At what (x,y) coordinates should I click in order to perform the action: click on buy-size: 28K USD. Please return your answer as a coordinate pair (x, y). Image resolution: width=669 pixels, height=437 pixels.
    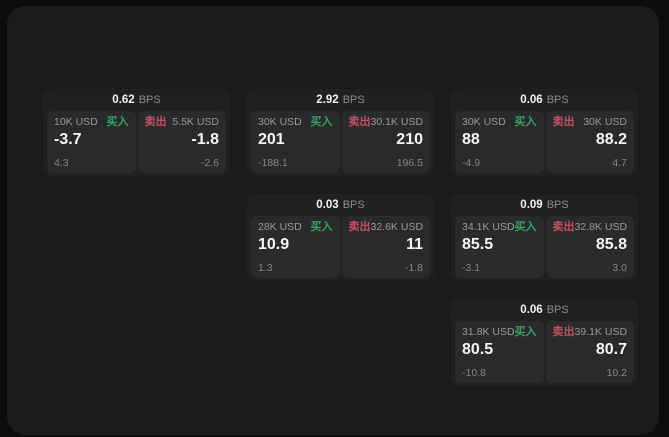
    Looking at the image, I should click on (280, 227).